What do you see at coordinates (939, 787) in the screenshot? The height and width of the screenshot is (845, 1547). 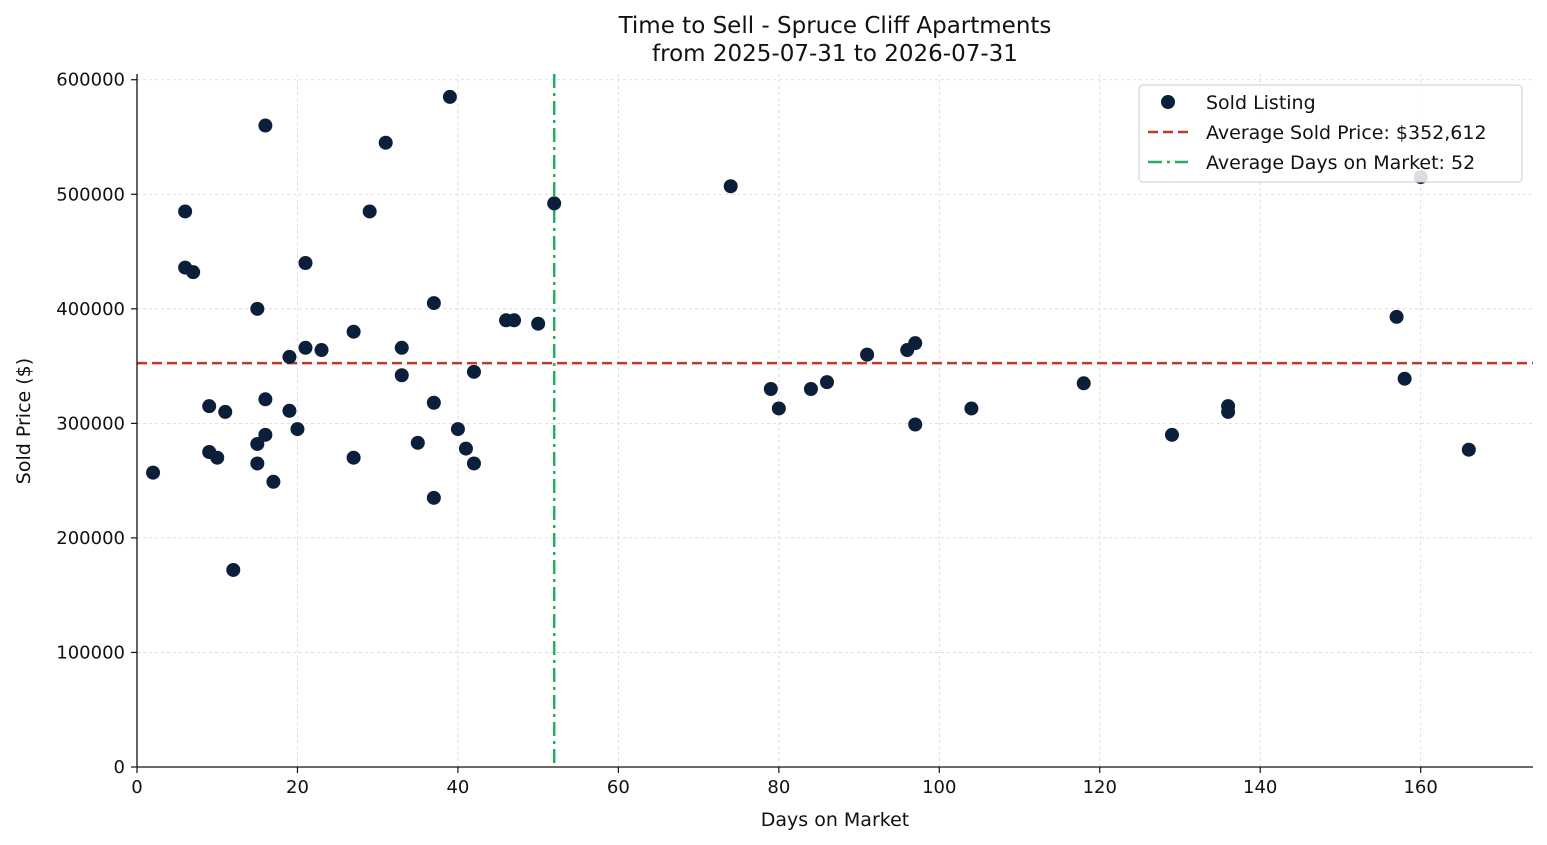 I see `x-tick-label: 100` at bounding box center [939, 787].